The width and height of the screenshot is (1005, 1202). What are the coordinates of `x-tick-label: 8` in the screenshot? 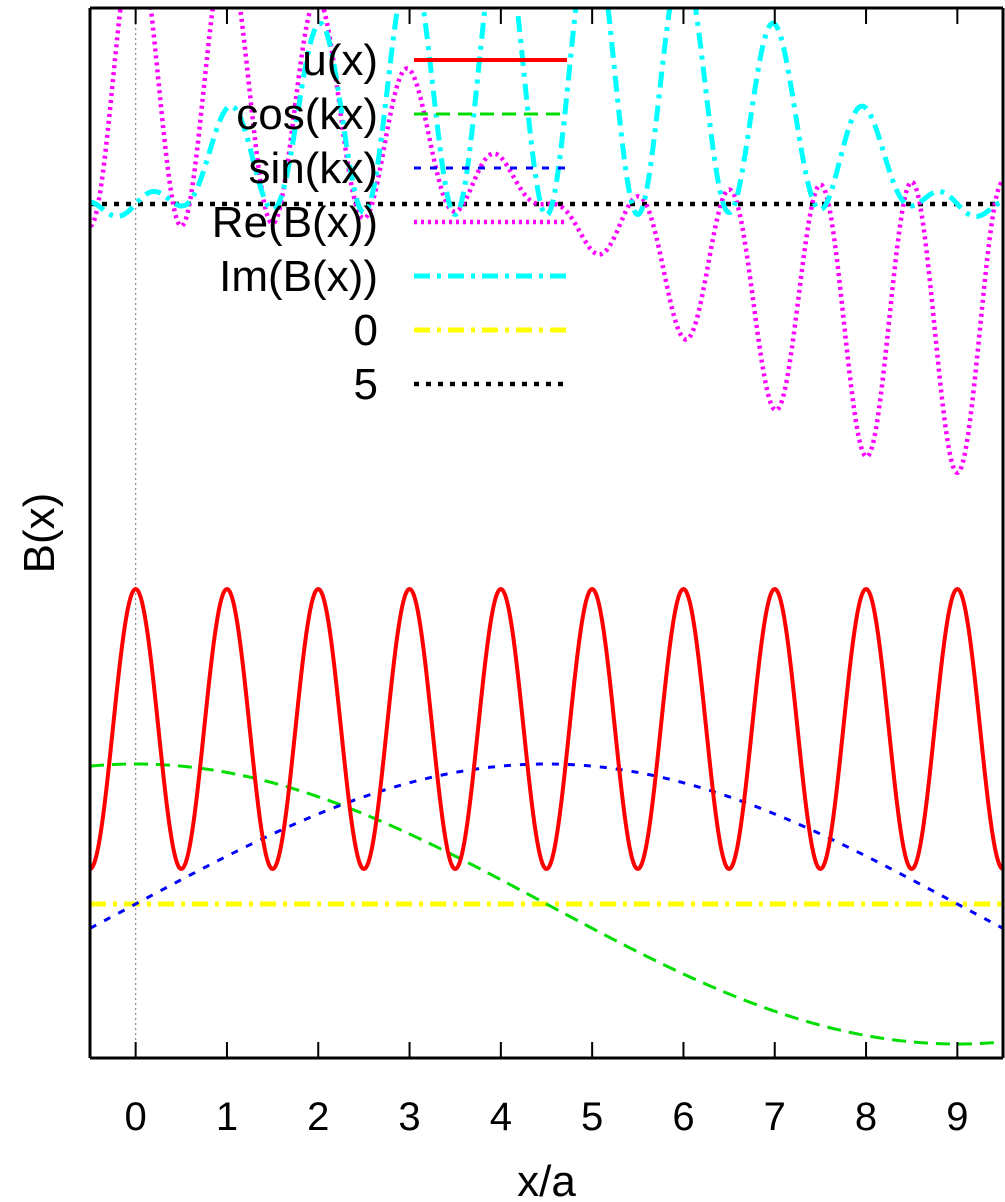 It's located at (866, 1117).